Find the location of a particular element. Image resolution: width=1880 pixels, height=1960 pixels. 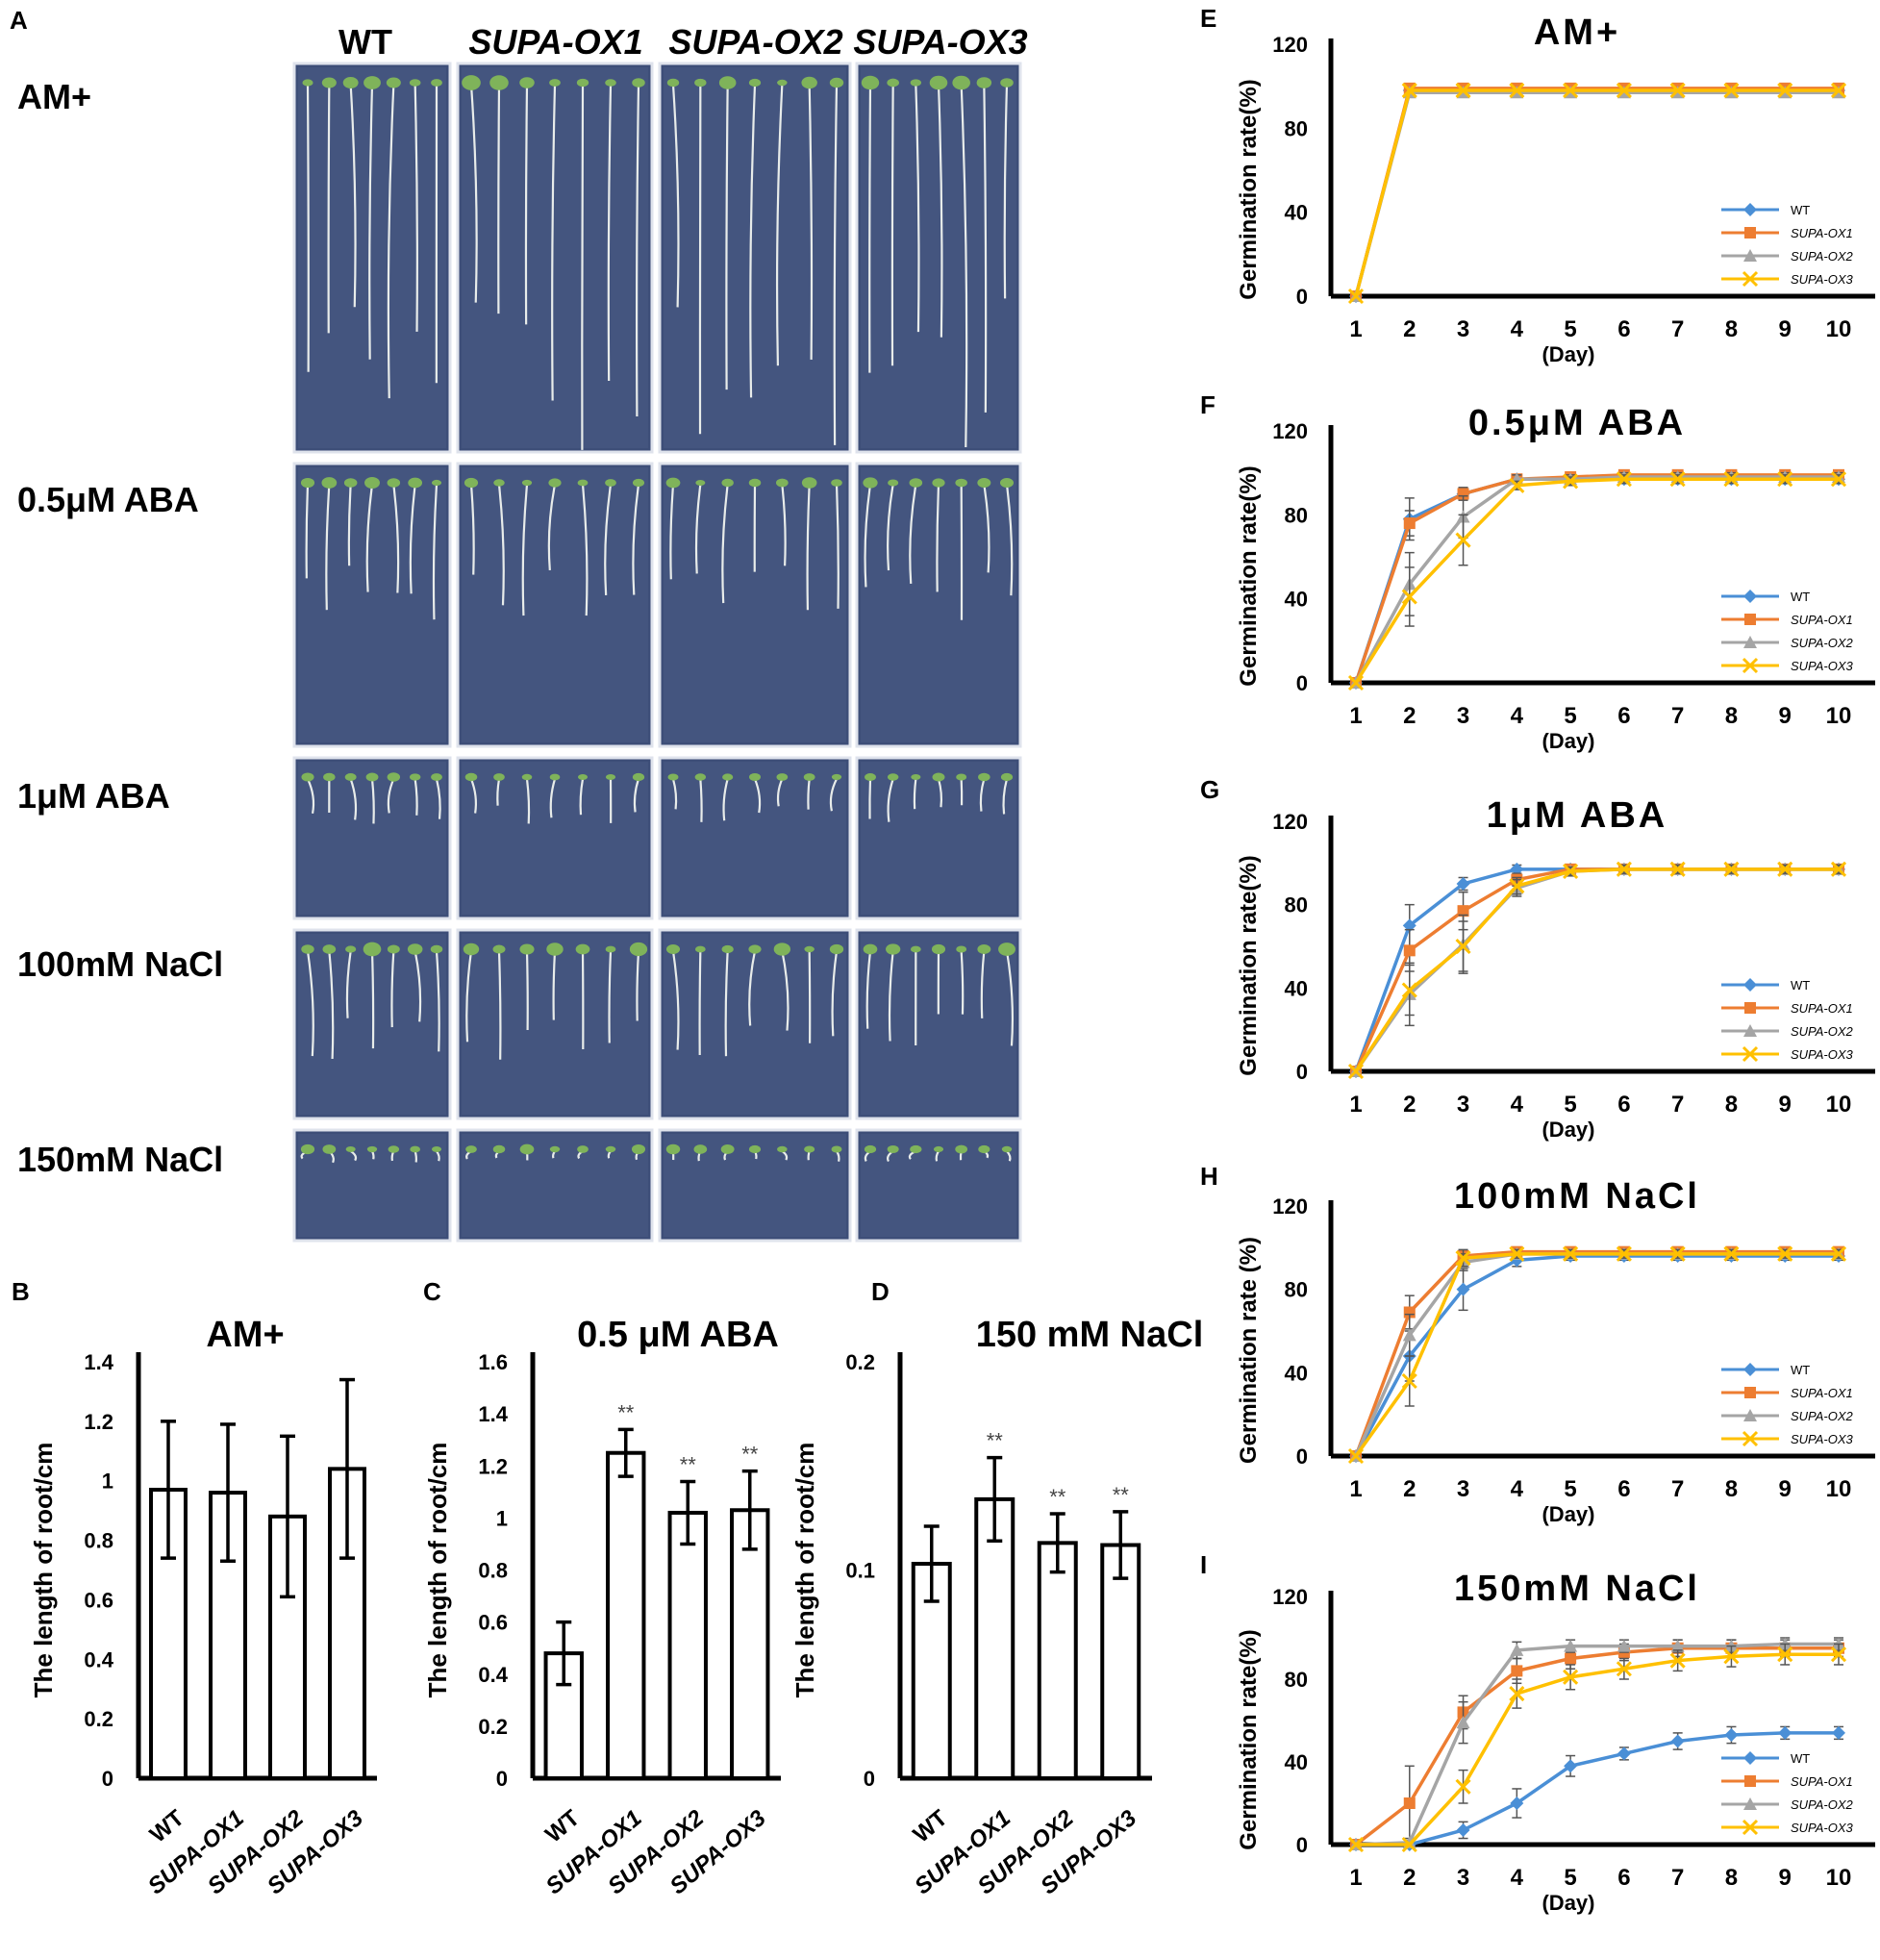

column-label-supa-ox2: SUPA-OX2 is located at coordinates (755, 42).